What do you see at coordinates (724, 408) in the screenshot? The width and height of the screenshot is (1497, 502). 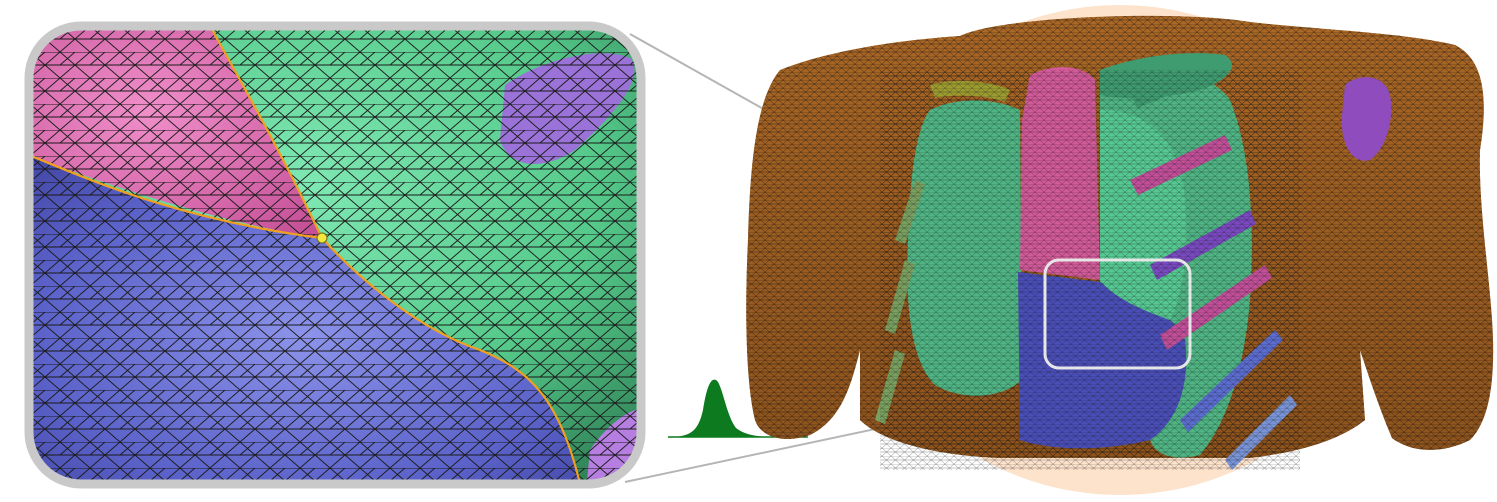 I see `distribution-curve` at bounding box center [724, 408].